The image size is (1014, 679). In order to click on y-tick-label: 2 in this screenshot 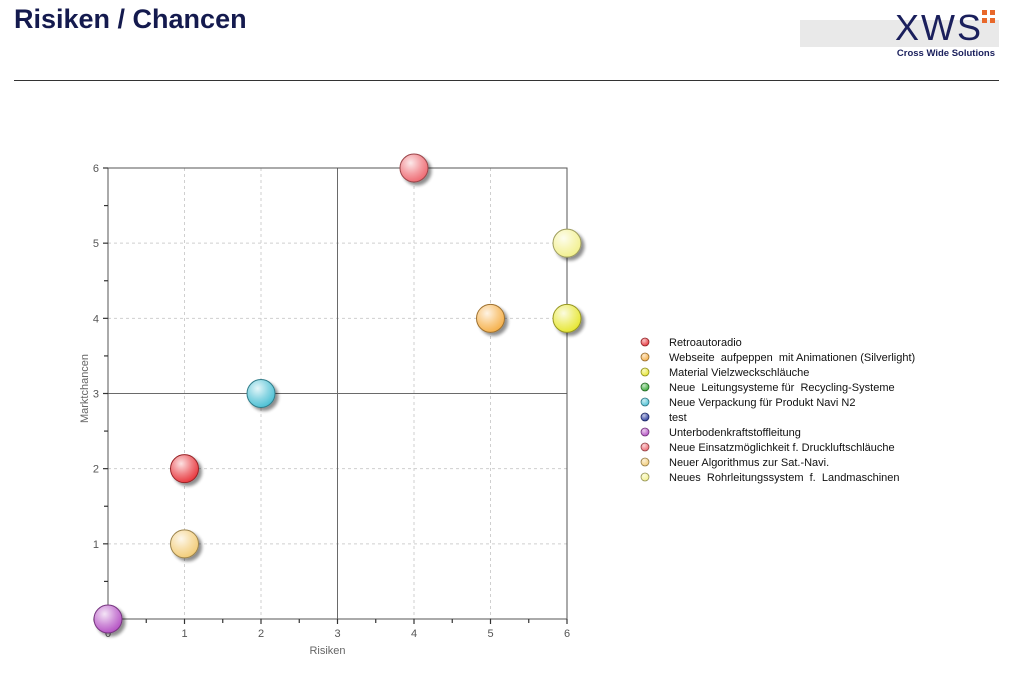, I will do `click(96, 470)`.